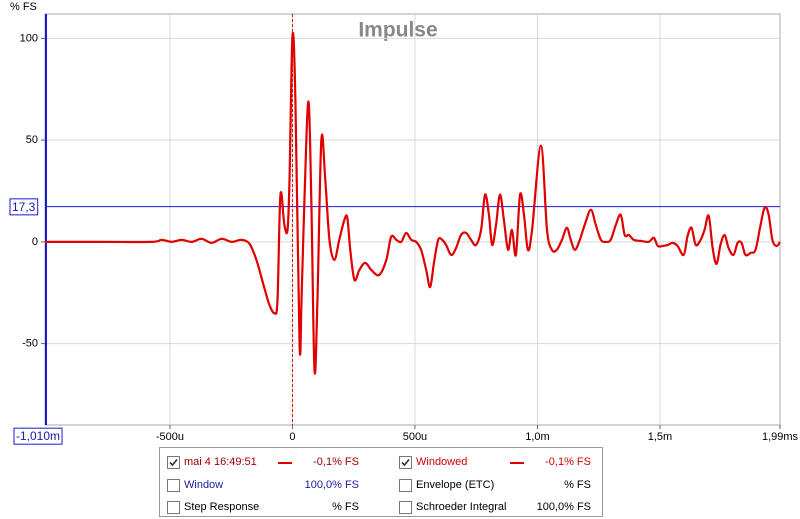 The height and width of the screenshot is (519, 800). I want to click on x-tick-label: 1,99ms, so click(780, 437).